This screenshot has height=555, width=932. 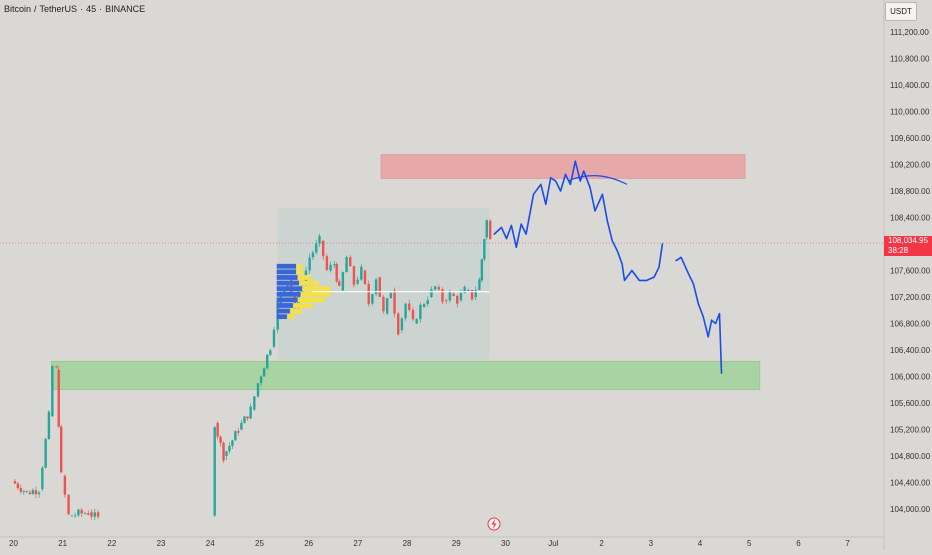 What do you see at coordinates (357, 543) in the screenshot?
I see `x-tick-label: 27` at bounding box center [357, 543].